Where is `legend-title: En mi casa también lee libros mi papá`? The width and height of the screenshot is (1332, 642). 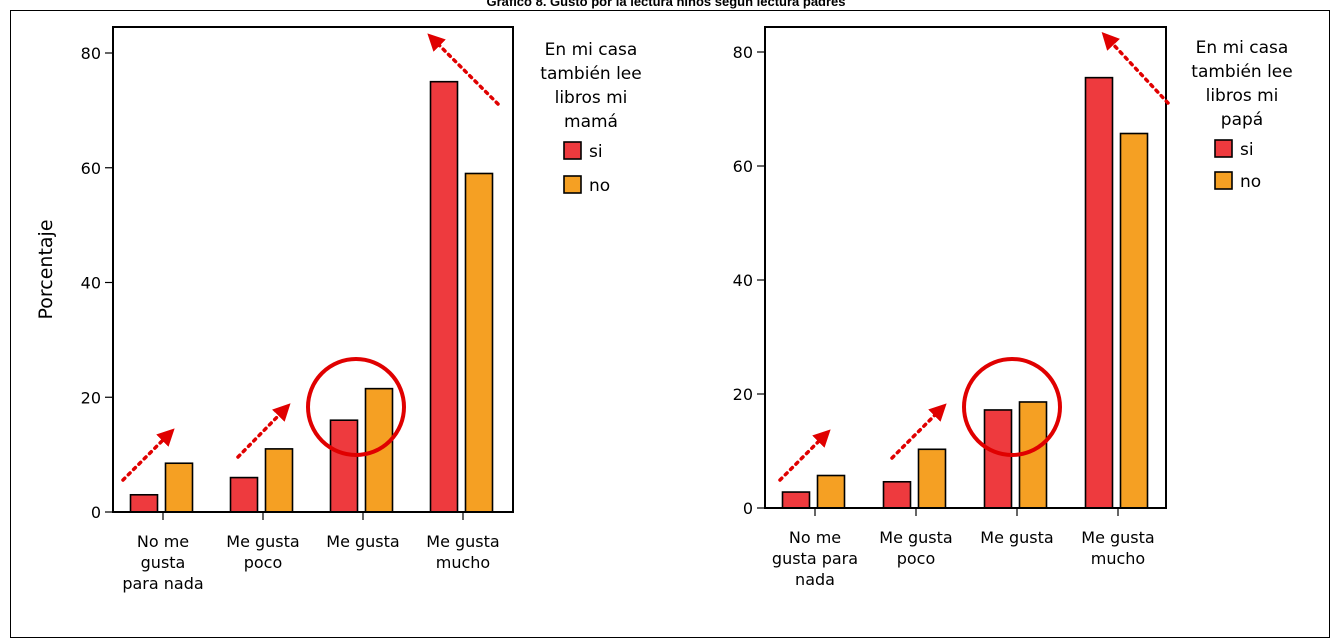 legend-title: En mi casa también lee libros mi papá is located at coordinates (1241, 84).